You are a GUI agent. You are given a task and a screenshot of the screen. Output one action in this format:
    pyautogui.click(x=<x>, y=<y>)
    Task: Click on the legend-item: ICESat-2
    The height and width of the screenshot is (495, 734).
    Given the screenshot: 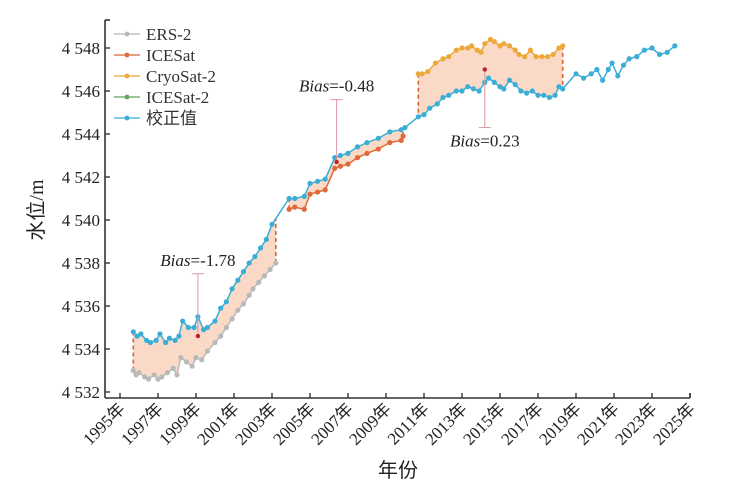 What is the action you would take?
    pyautogui.click(x=161, y=97)
    